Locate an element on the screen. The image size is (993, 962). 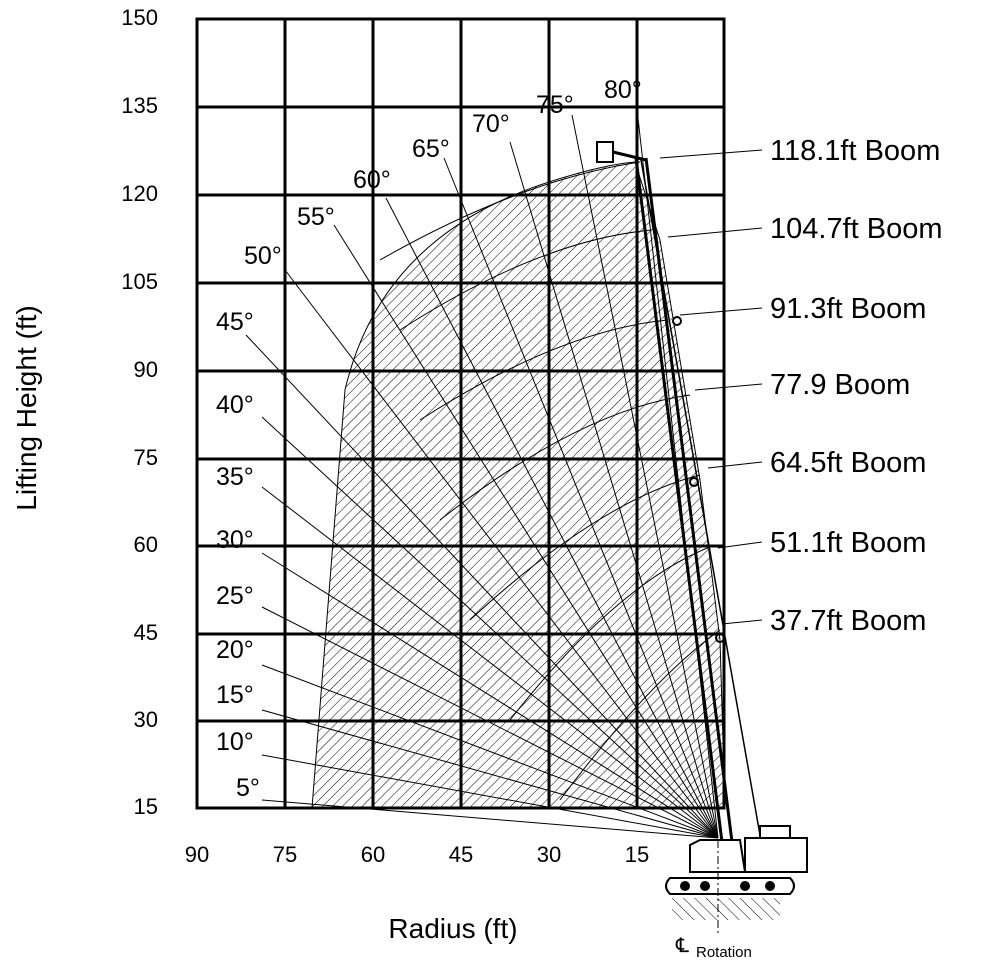
angle-label: 35° is located at coordinates (235, 477).